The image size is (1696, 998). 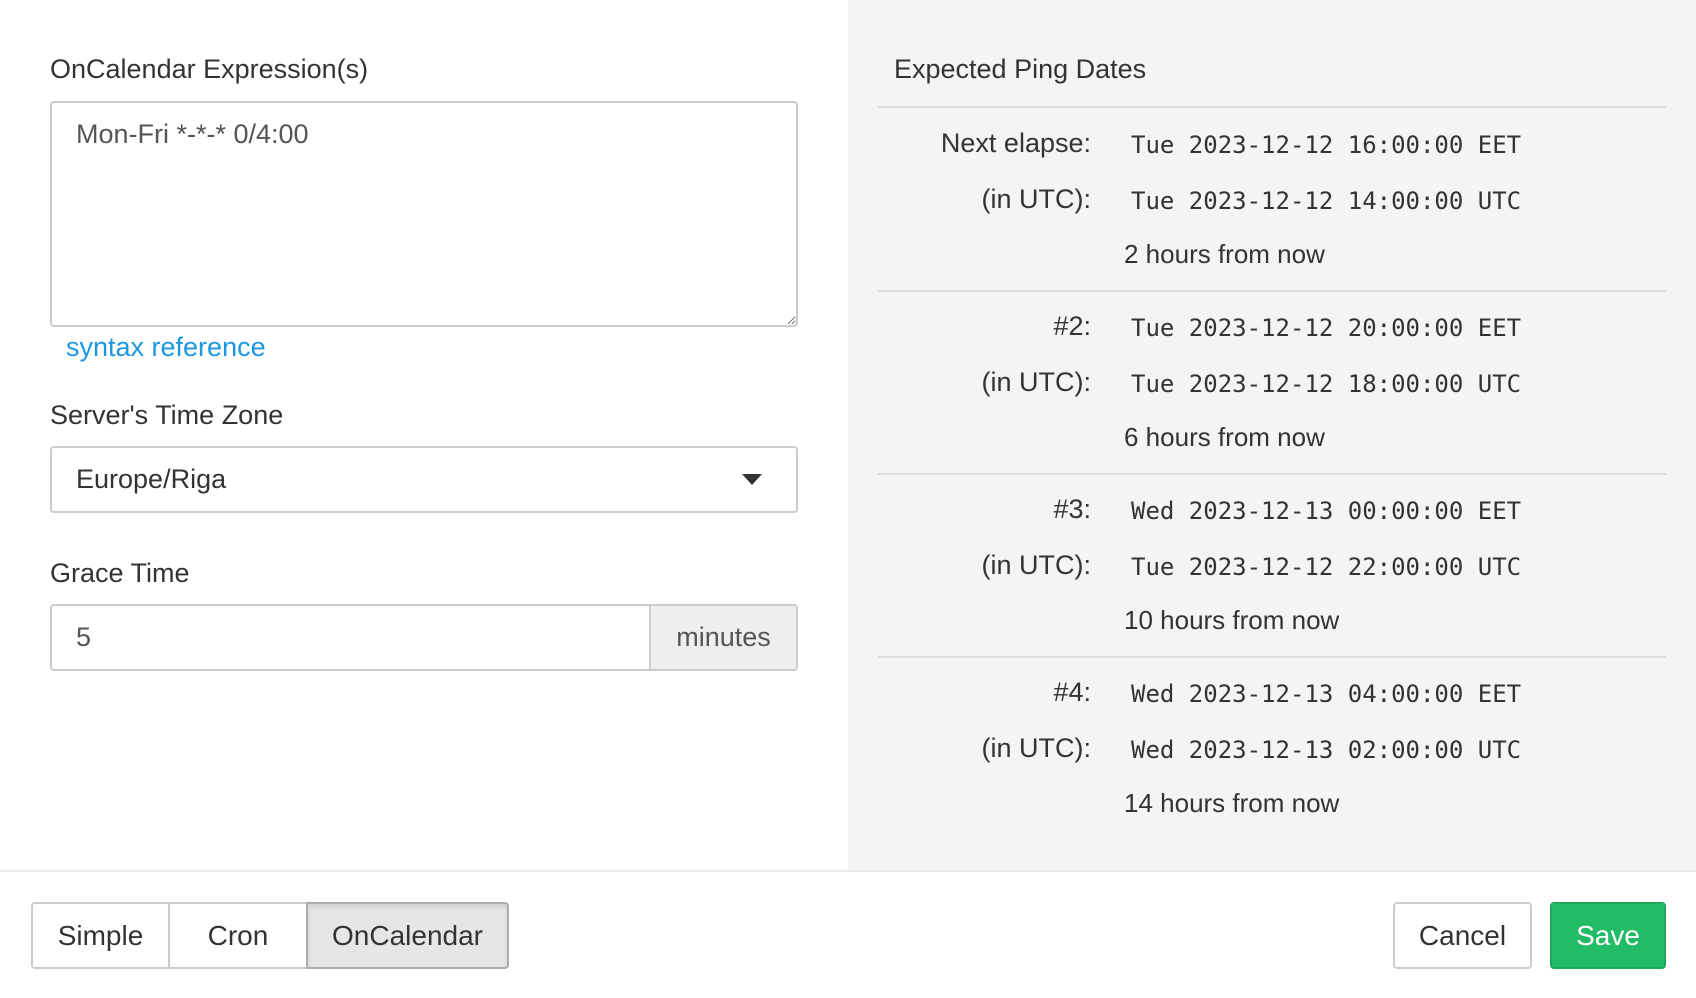 What do you see at coordinates (84, 637) in the screenshot?
I see `grace-time-value: 5` at bounding box center [84, 637].